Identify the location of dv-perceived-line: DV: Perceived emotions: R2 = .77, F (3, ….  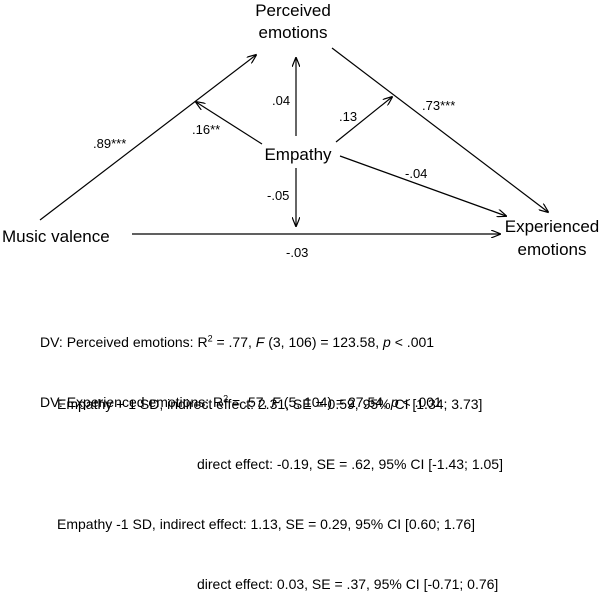
(241, 342).